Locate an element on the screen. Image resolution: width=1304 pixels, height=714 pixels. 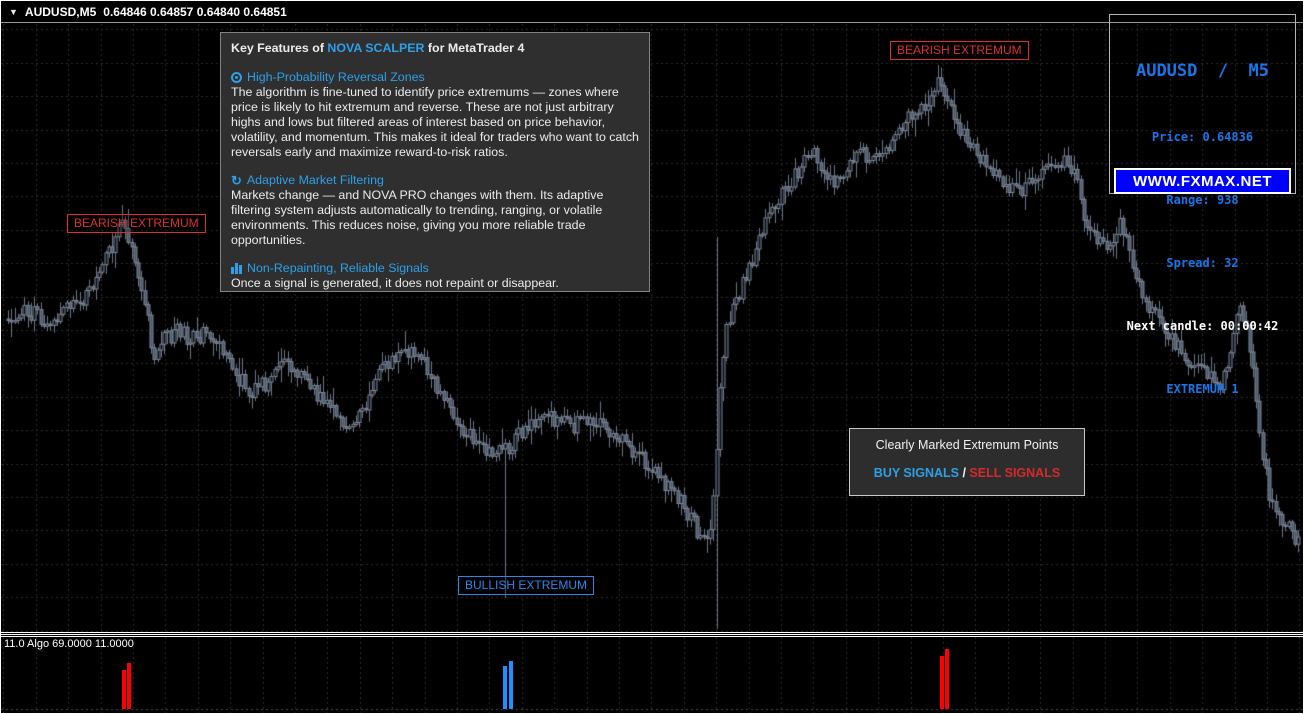
panel-extremum-row: EXTREMUM 1 is located at coordinates (1202, 389).